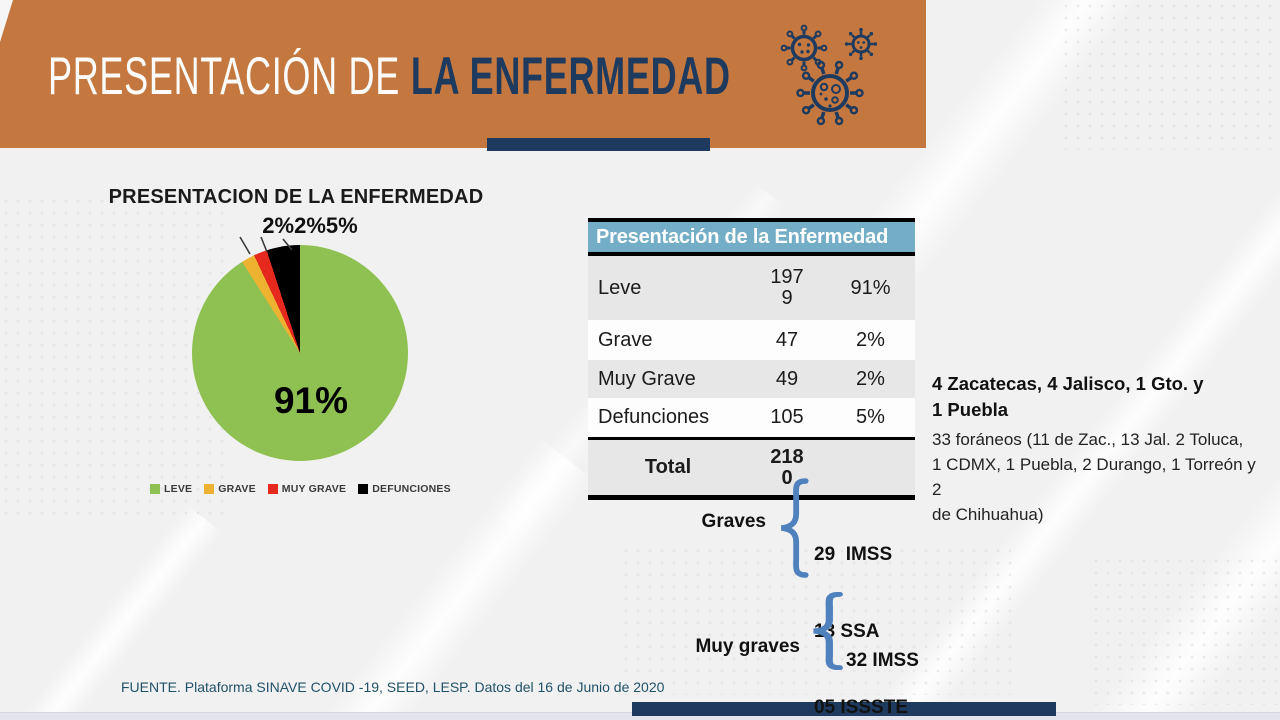  Describe the element at coordinates (668, 467) in the screenshot. I see `table-cell-label: Total` at that location.